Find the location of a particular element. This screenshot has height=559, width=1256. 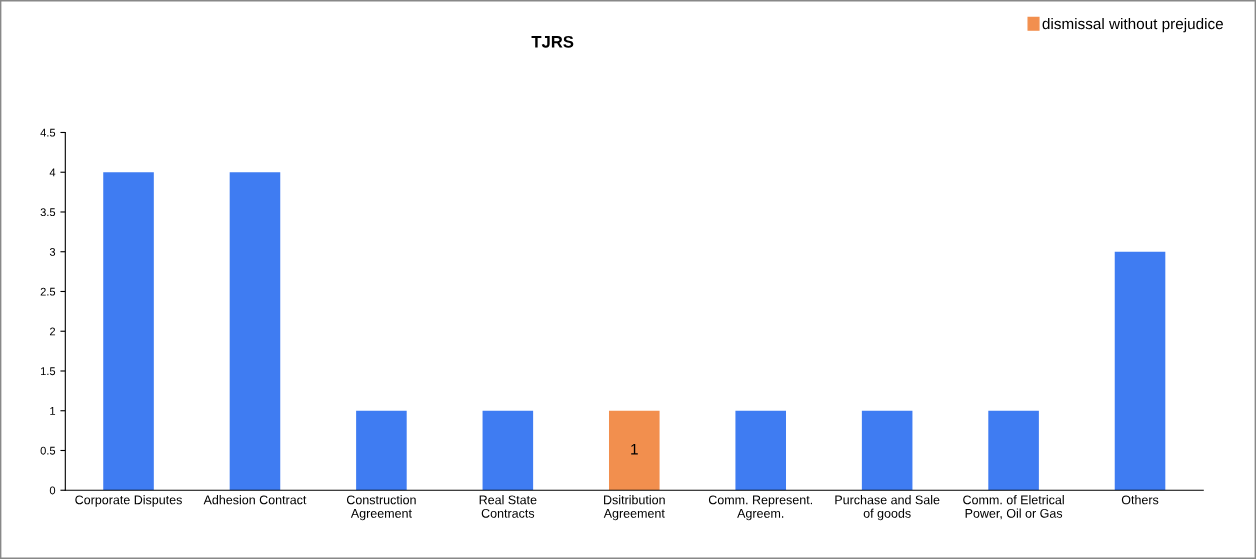

x-tick-label: Purchase and Sale of goods is located at coordinates (887, 508).